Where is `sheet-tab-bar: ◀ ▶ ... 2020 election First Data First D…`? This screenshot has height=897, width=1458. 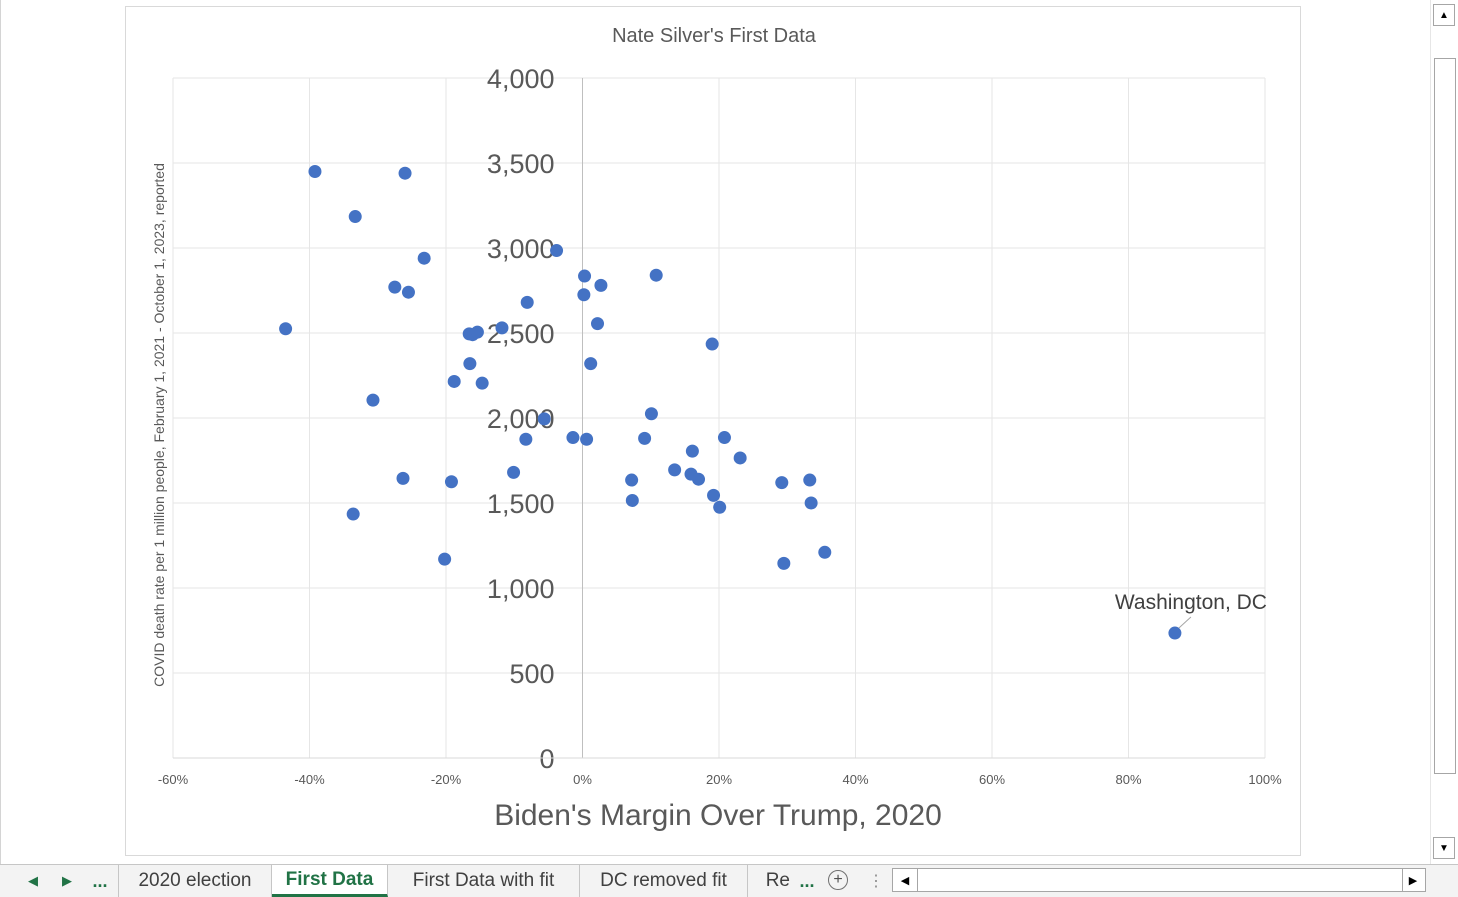
sheet-tab-bar: ◀ ▶ ... 2020 election First Data First D… is located at coordinates (729, 880).